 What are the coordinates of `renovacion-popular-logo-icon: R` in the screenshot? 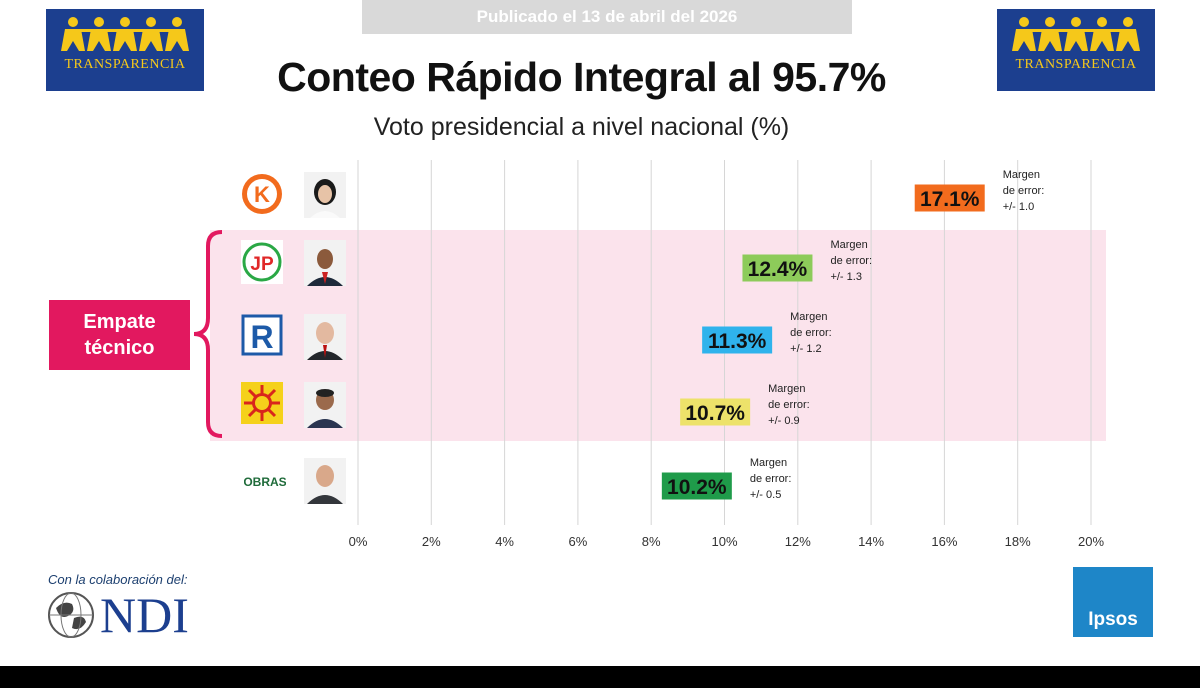 It's located at (262, 335).